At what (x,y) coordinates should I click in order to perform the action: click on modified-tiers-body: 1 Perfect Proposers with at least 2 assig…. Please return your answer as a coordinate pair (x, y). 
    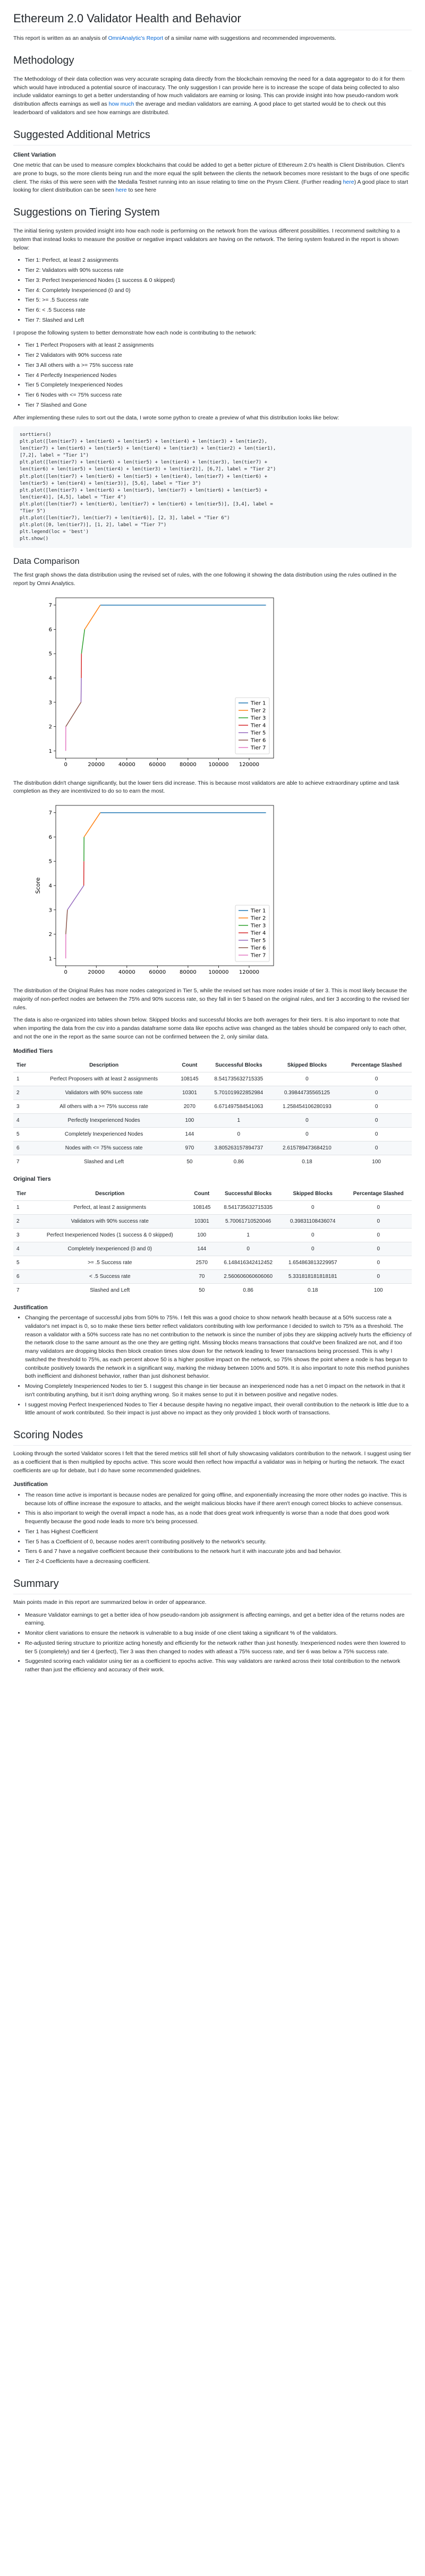
    Looking at the image, I should click on (212, 1120).